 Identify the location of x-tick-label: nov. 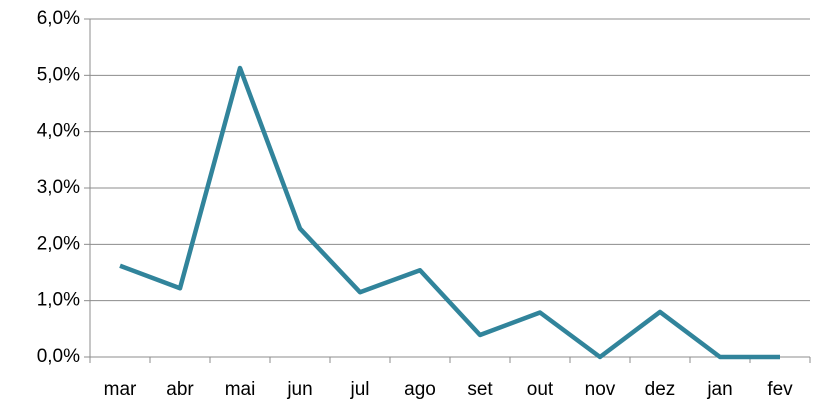
(600, 389).